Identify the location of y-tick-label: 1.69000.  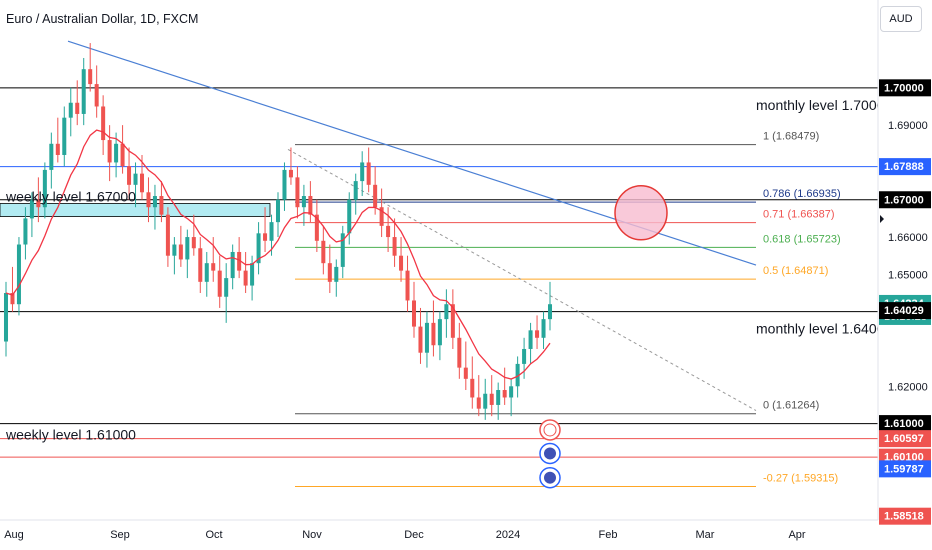
(908, 126).